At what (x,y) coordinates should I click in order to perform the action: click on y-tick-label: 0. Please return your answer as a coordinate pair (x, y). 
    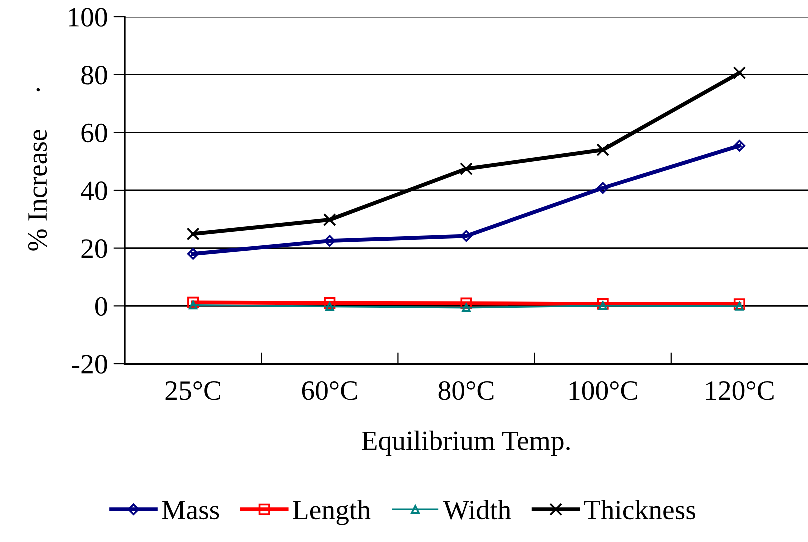
    Looking at the image, I should click on (102, 306).